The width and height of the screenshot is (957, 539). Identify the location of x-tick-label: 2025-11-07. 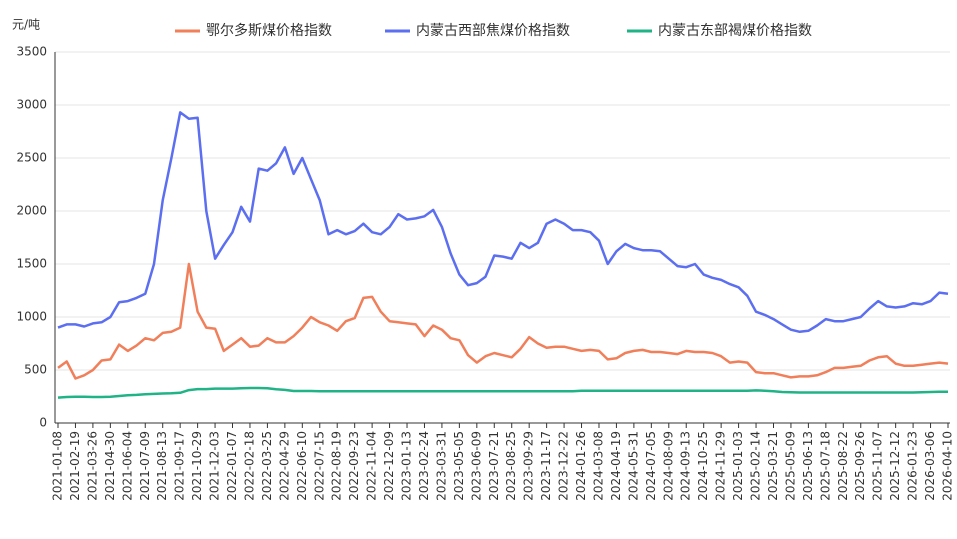
(878, 466).